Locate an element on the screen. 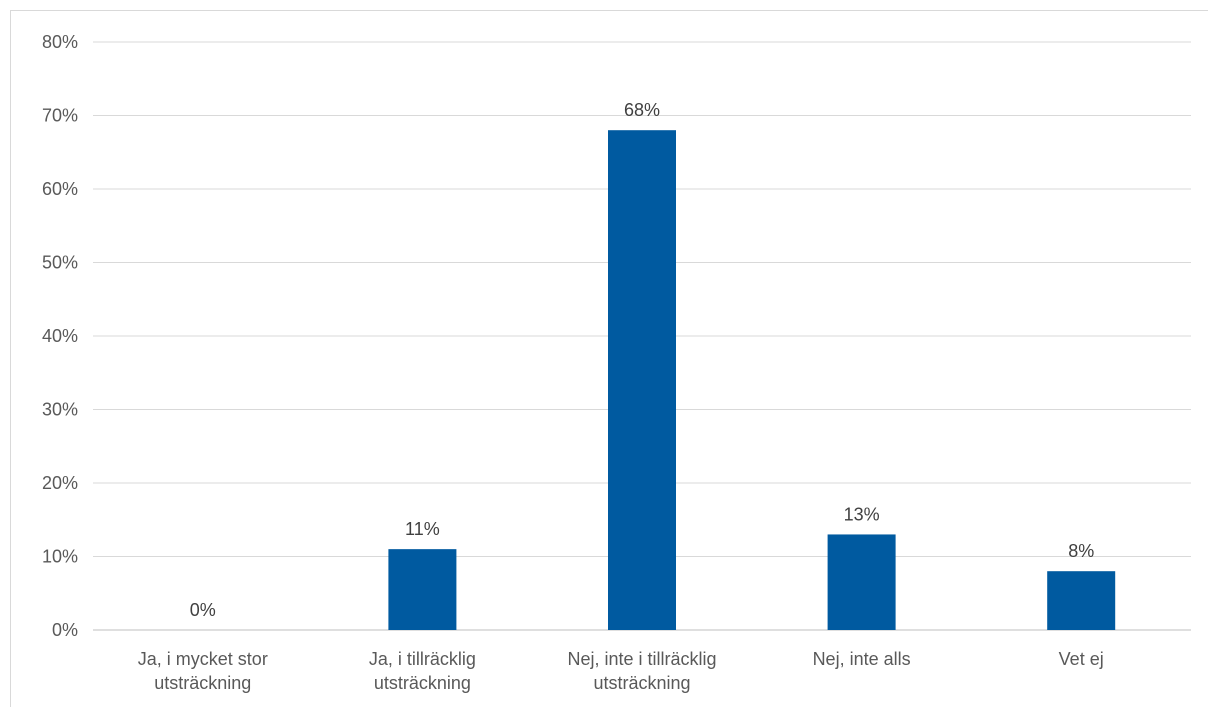  y-tick-label: 40% is located at coordinates (60, 336).